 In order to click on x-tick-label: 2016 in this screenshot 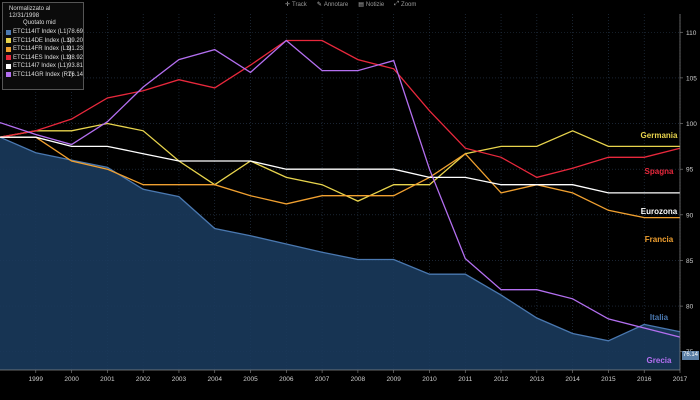, I will do `click(644, 379)`.